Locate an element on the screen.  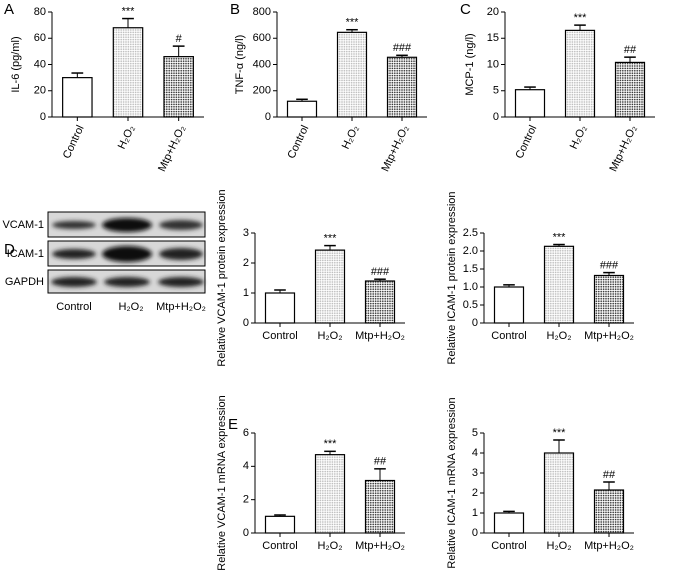
y-tick-label: 1.0 is located at coordinates (470, 287).